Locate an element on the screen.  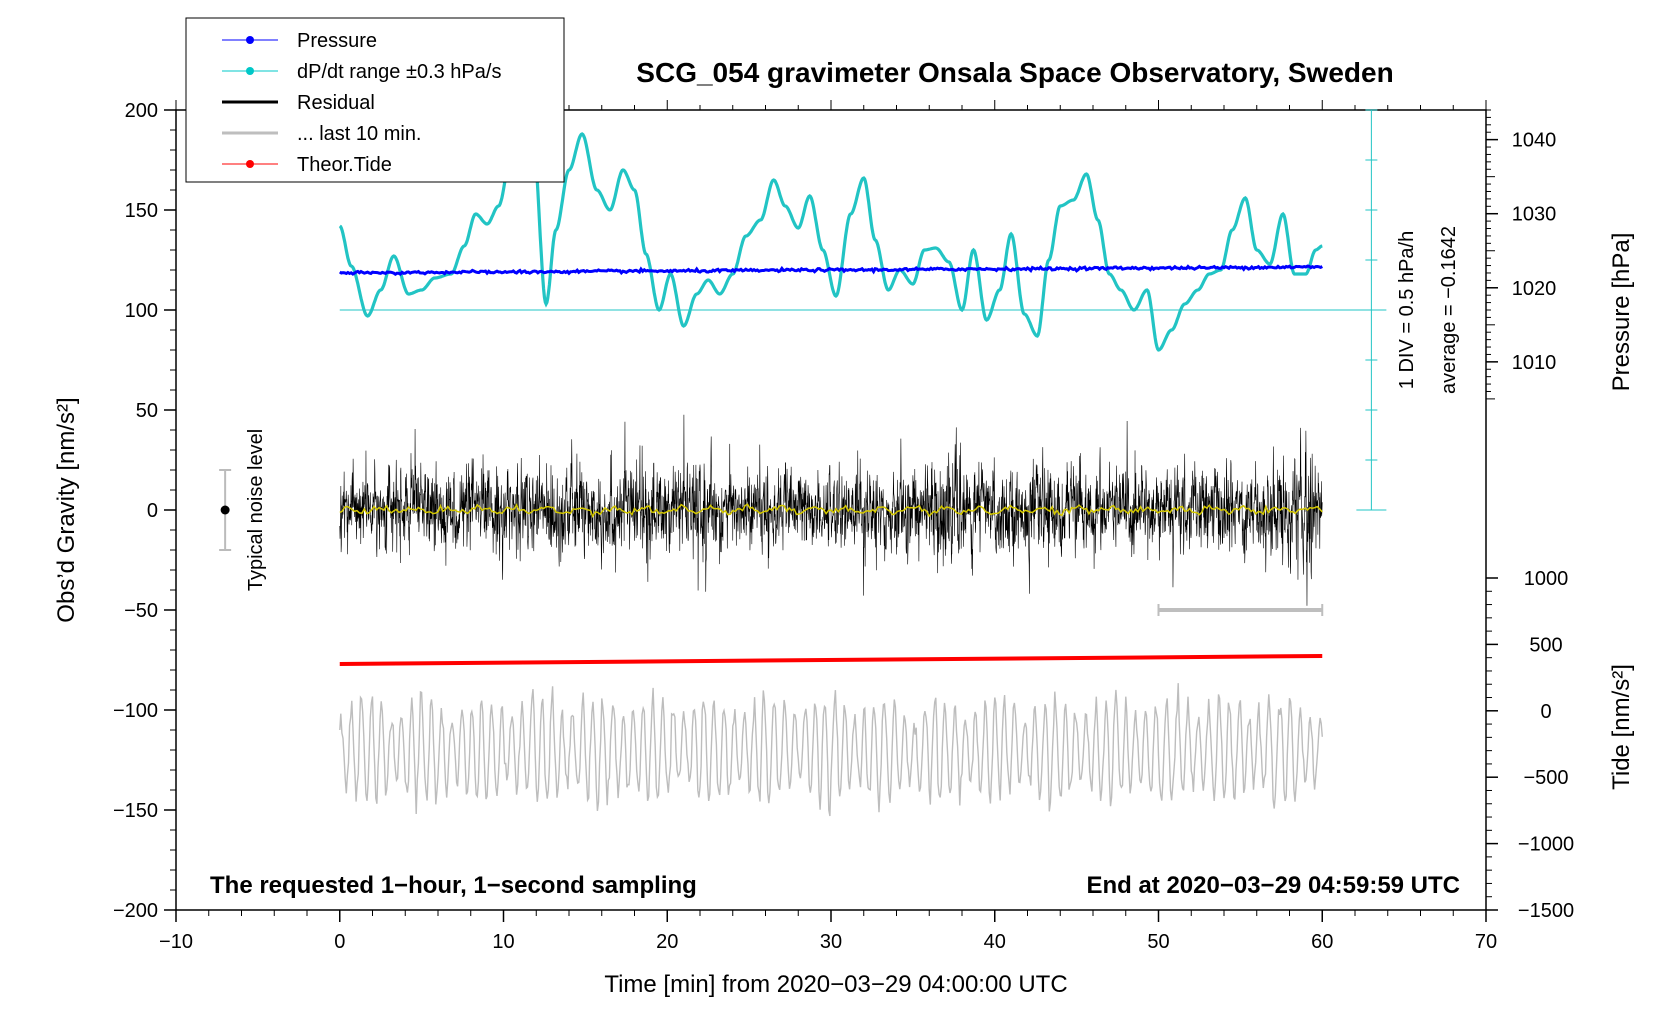
average-note: average = −0.1642 is located at coordinates (1449, 310).